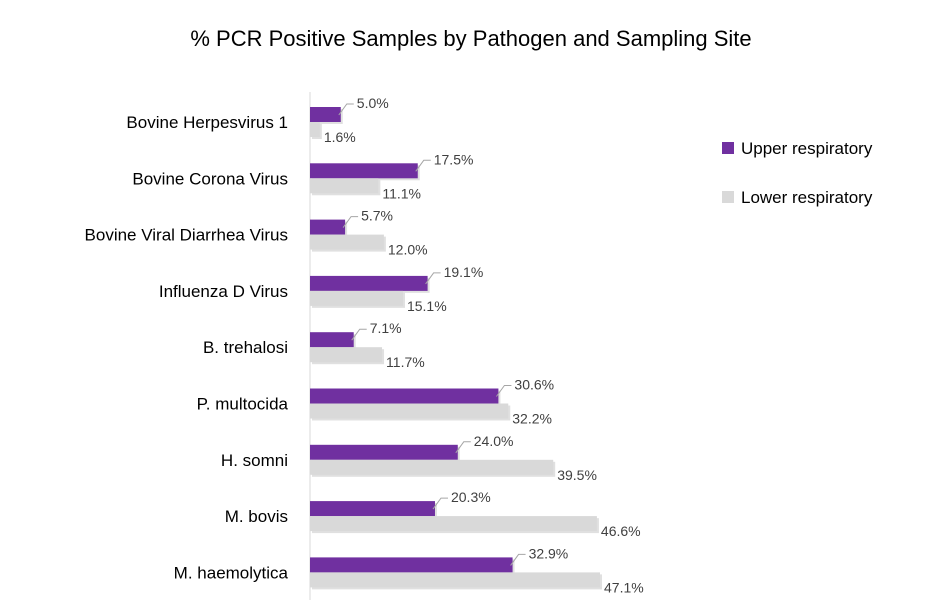  Describe the element at coordinates (494, 441) in the screenshot. I see `data-label: 24.0%` at that location.